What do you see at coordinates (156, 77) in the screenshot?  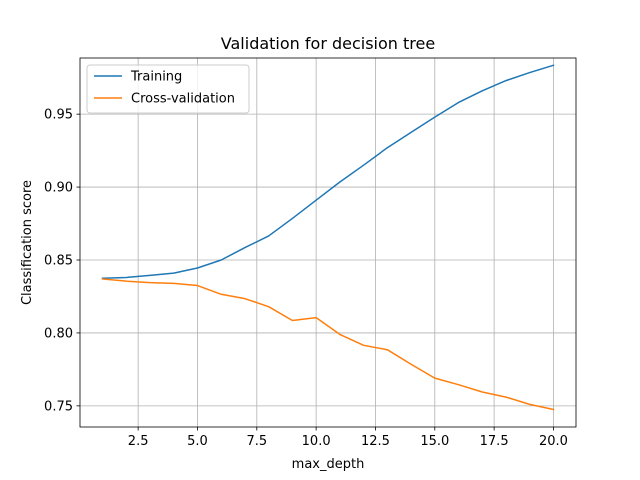 I see `legend-label-training: Training` at bounding box center [156, 77].